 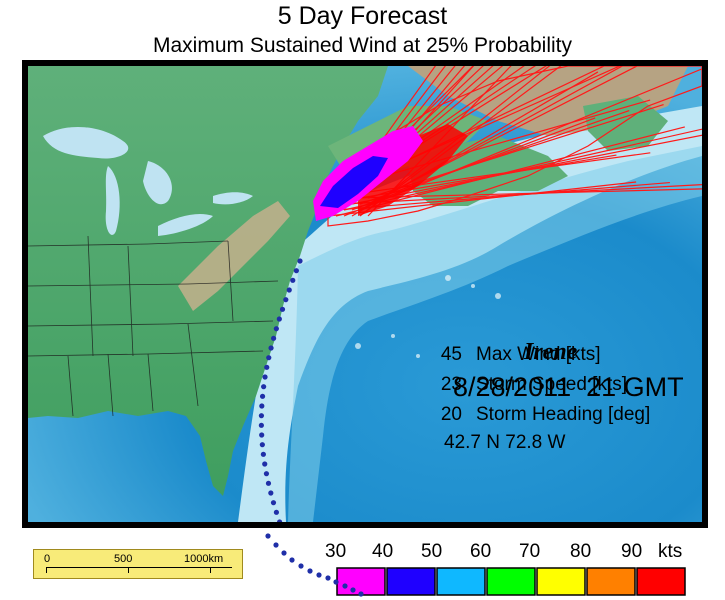 What do you see at coordinates (358, 101) in the screenshot?
I see `canada-land` at bounding box center [358, 101].